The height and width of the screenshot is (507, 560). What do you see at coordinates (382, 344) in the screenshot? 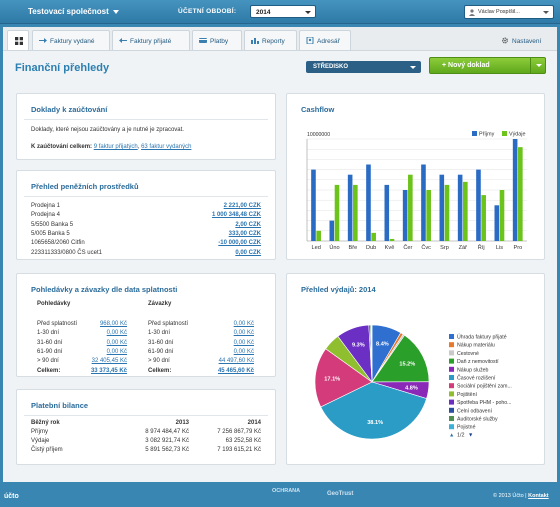
I see `slice-label: 8.4%` at bounding box center [382, 344].